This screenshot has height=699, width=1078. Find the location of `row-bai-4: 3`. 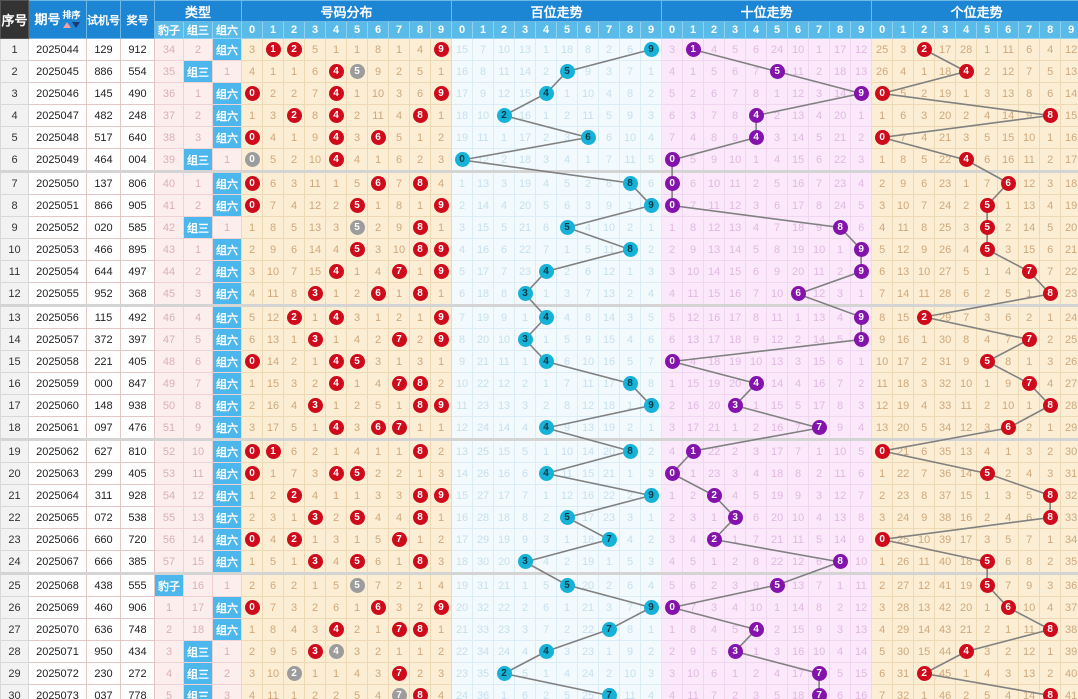

row-bai-4: 3 is located at coordinates (546, 539).